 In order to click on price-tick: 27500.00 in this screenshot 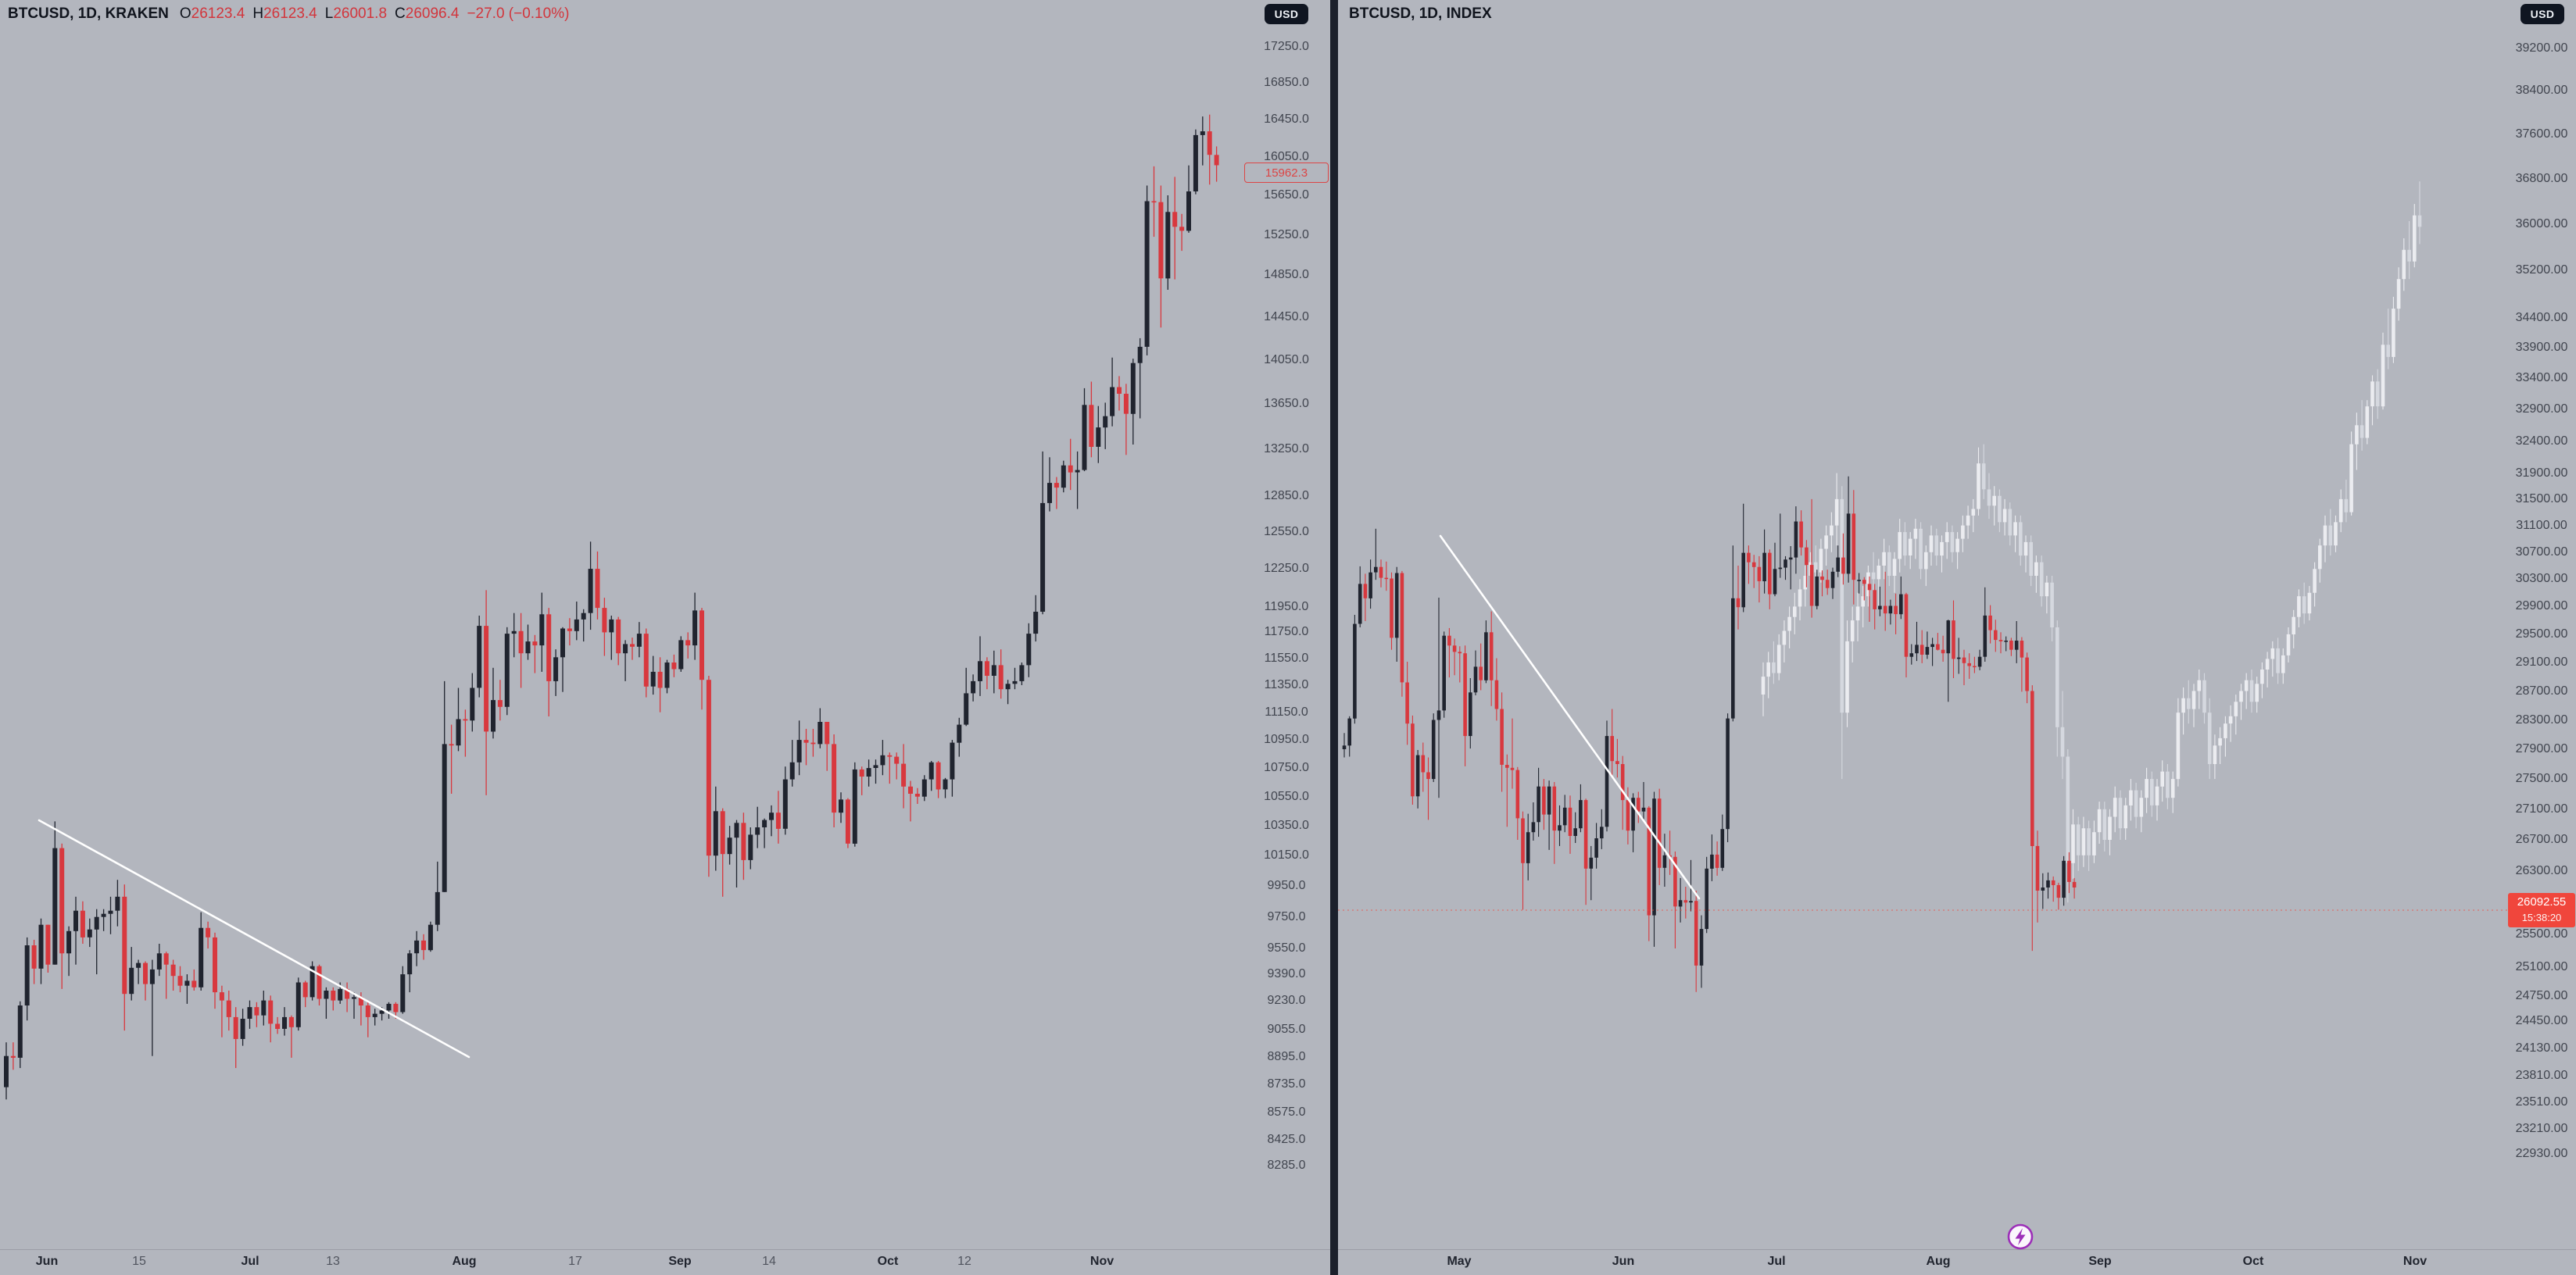, I will do `click(2541, 779)`.